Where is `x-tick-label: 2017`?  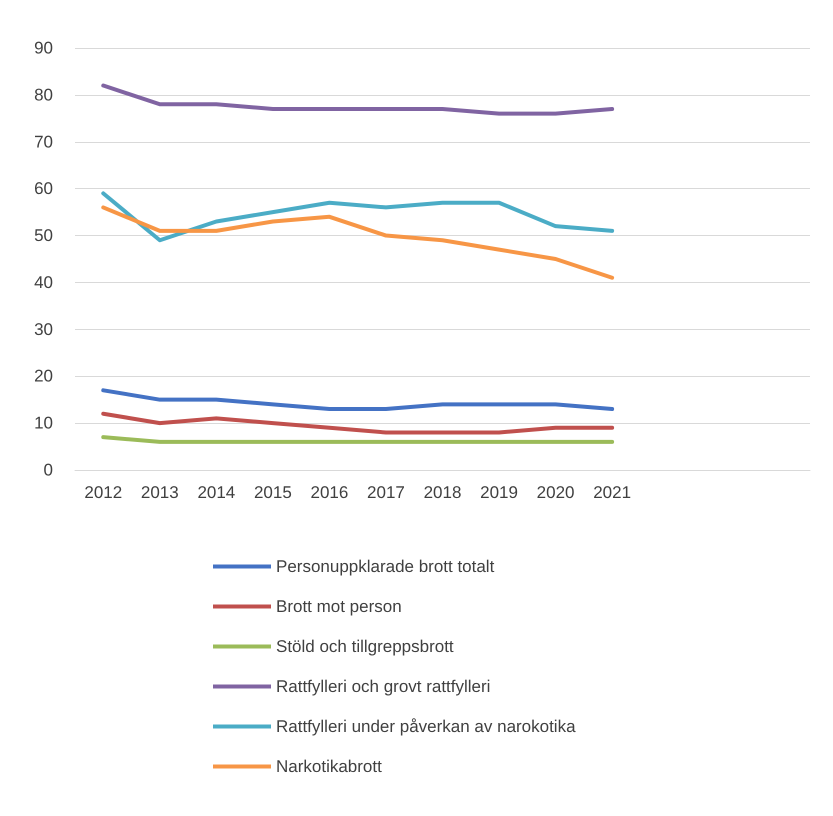 x-tick-label: 2017 is located at coordinates (386, 492).